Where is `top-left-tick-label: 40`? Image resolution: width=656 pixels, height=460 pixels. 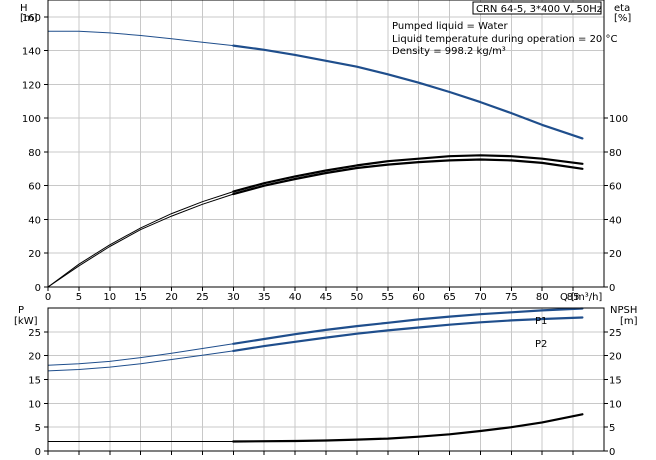
top-left-tick-label: 40 is located at coordinates (34, 220).